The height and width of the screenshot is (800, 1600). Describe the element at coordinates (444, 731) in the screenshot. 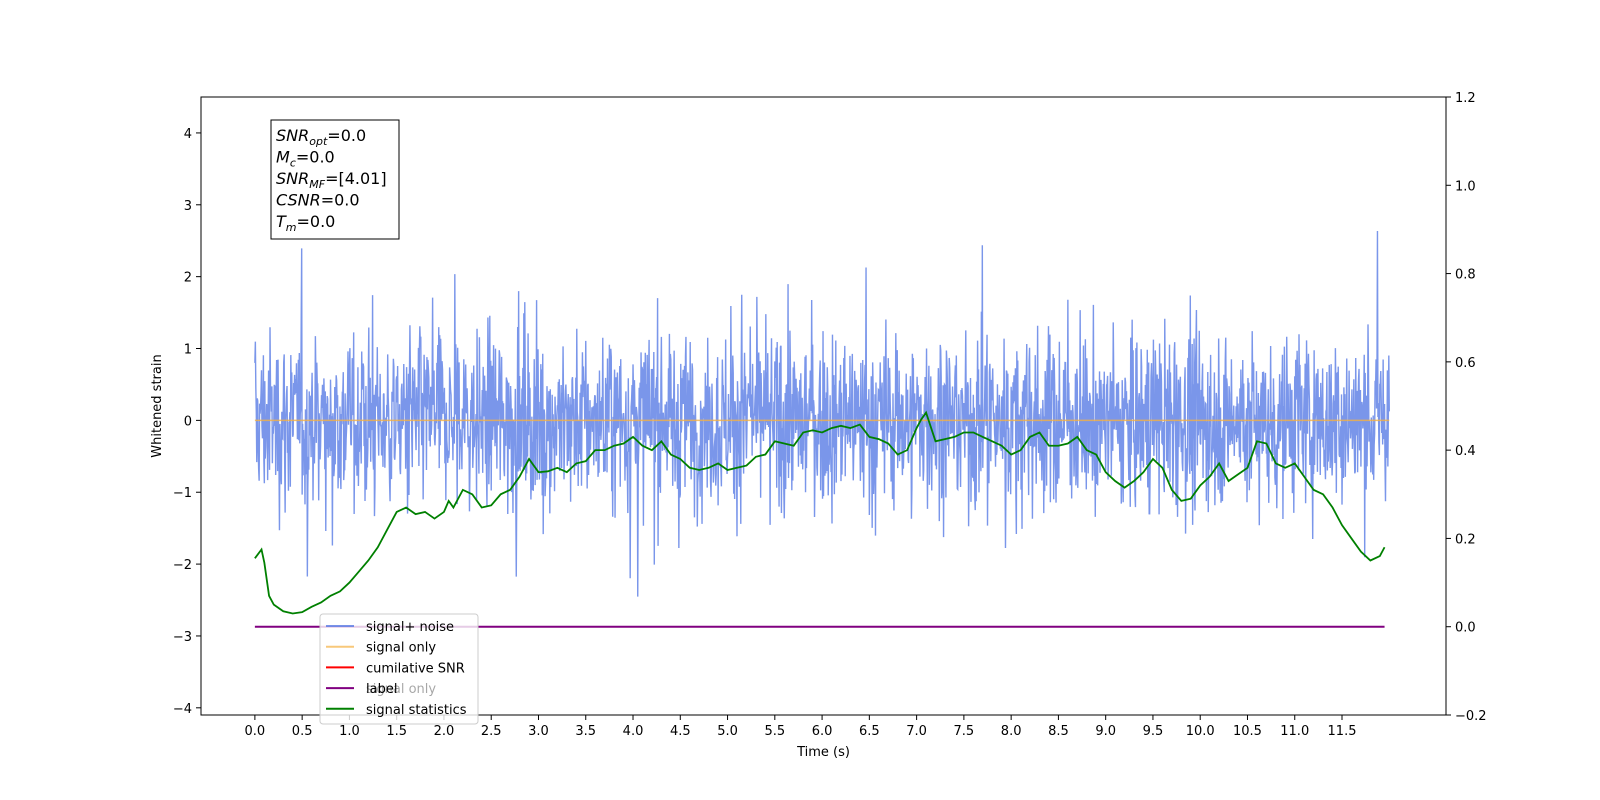

I see `x-tick-label: 2.0` at that location.